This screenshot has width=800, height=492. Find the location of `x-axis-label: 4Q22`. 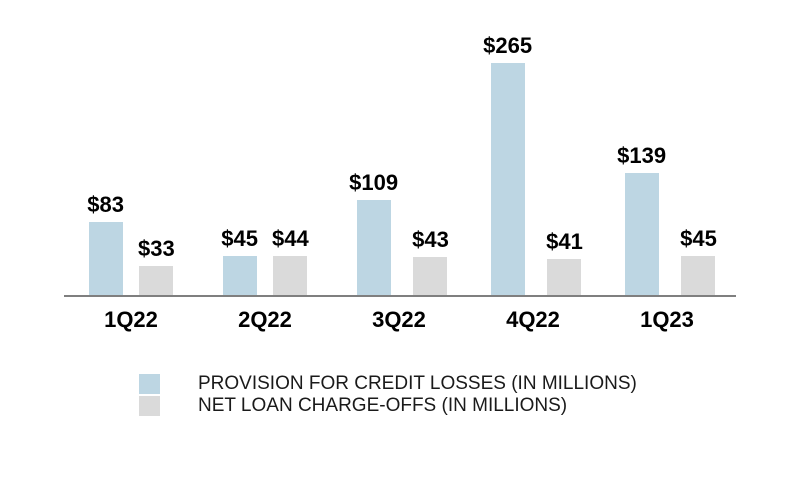

x-axis-label: 4Q22 is located at coordinates (533, 319).